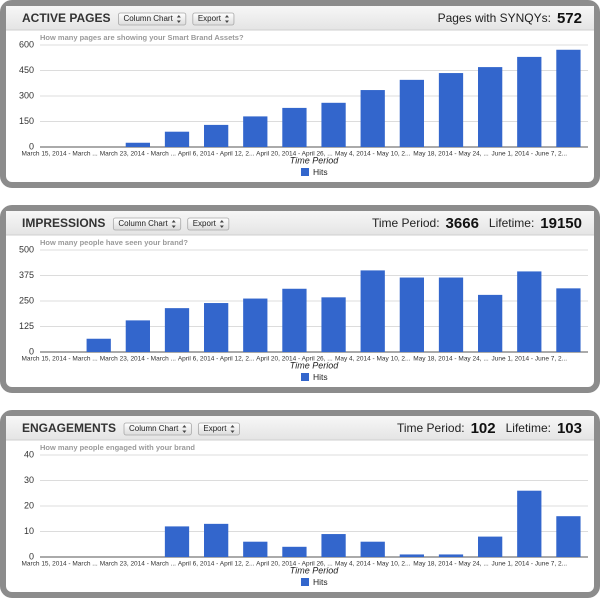 The height and width of the screenshot is (600, 600). Describe the element at coordinates (494, 18) in the screenshot. I see `stat-label: Pages with SYNQYs:` at that location.